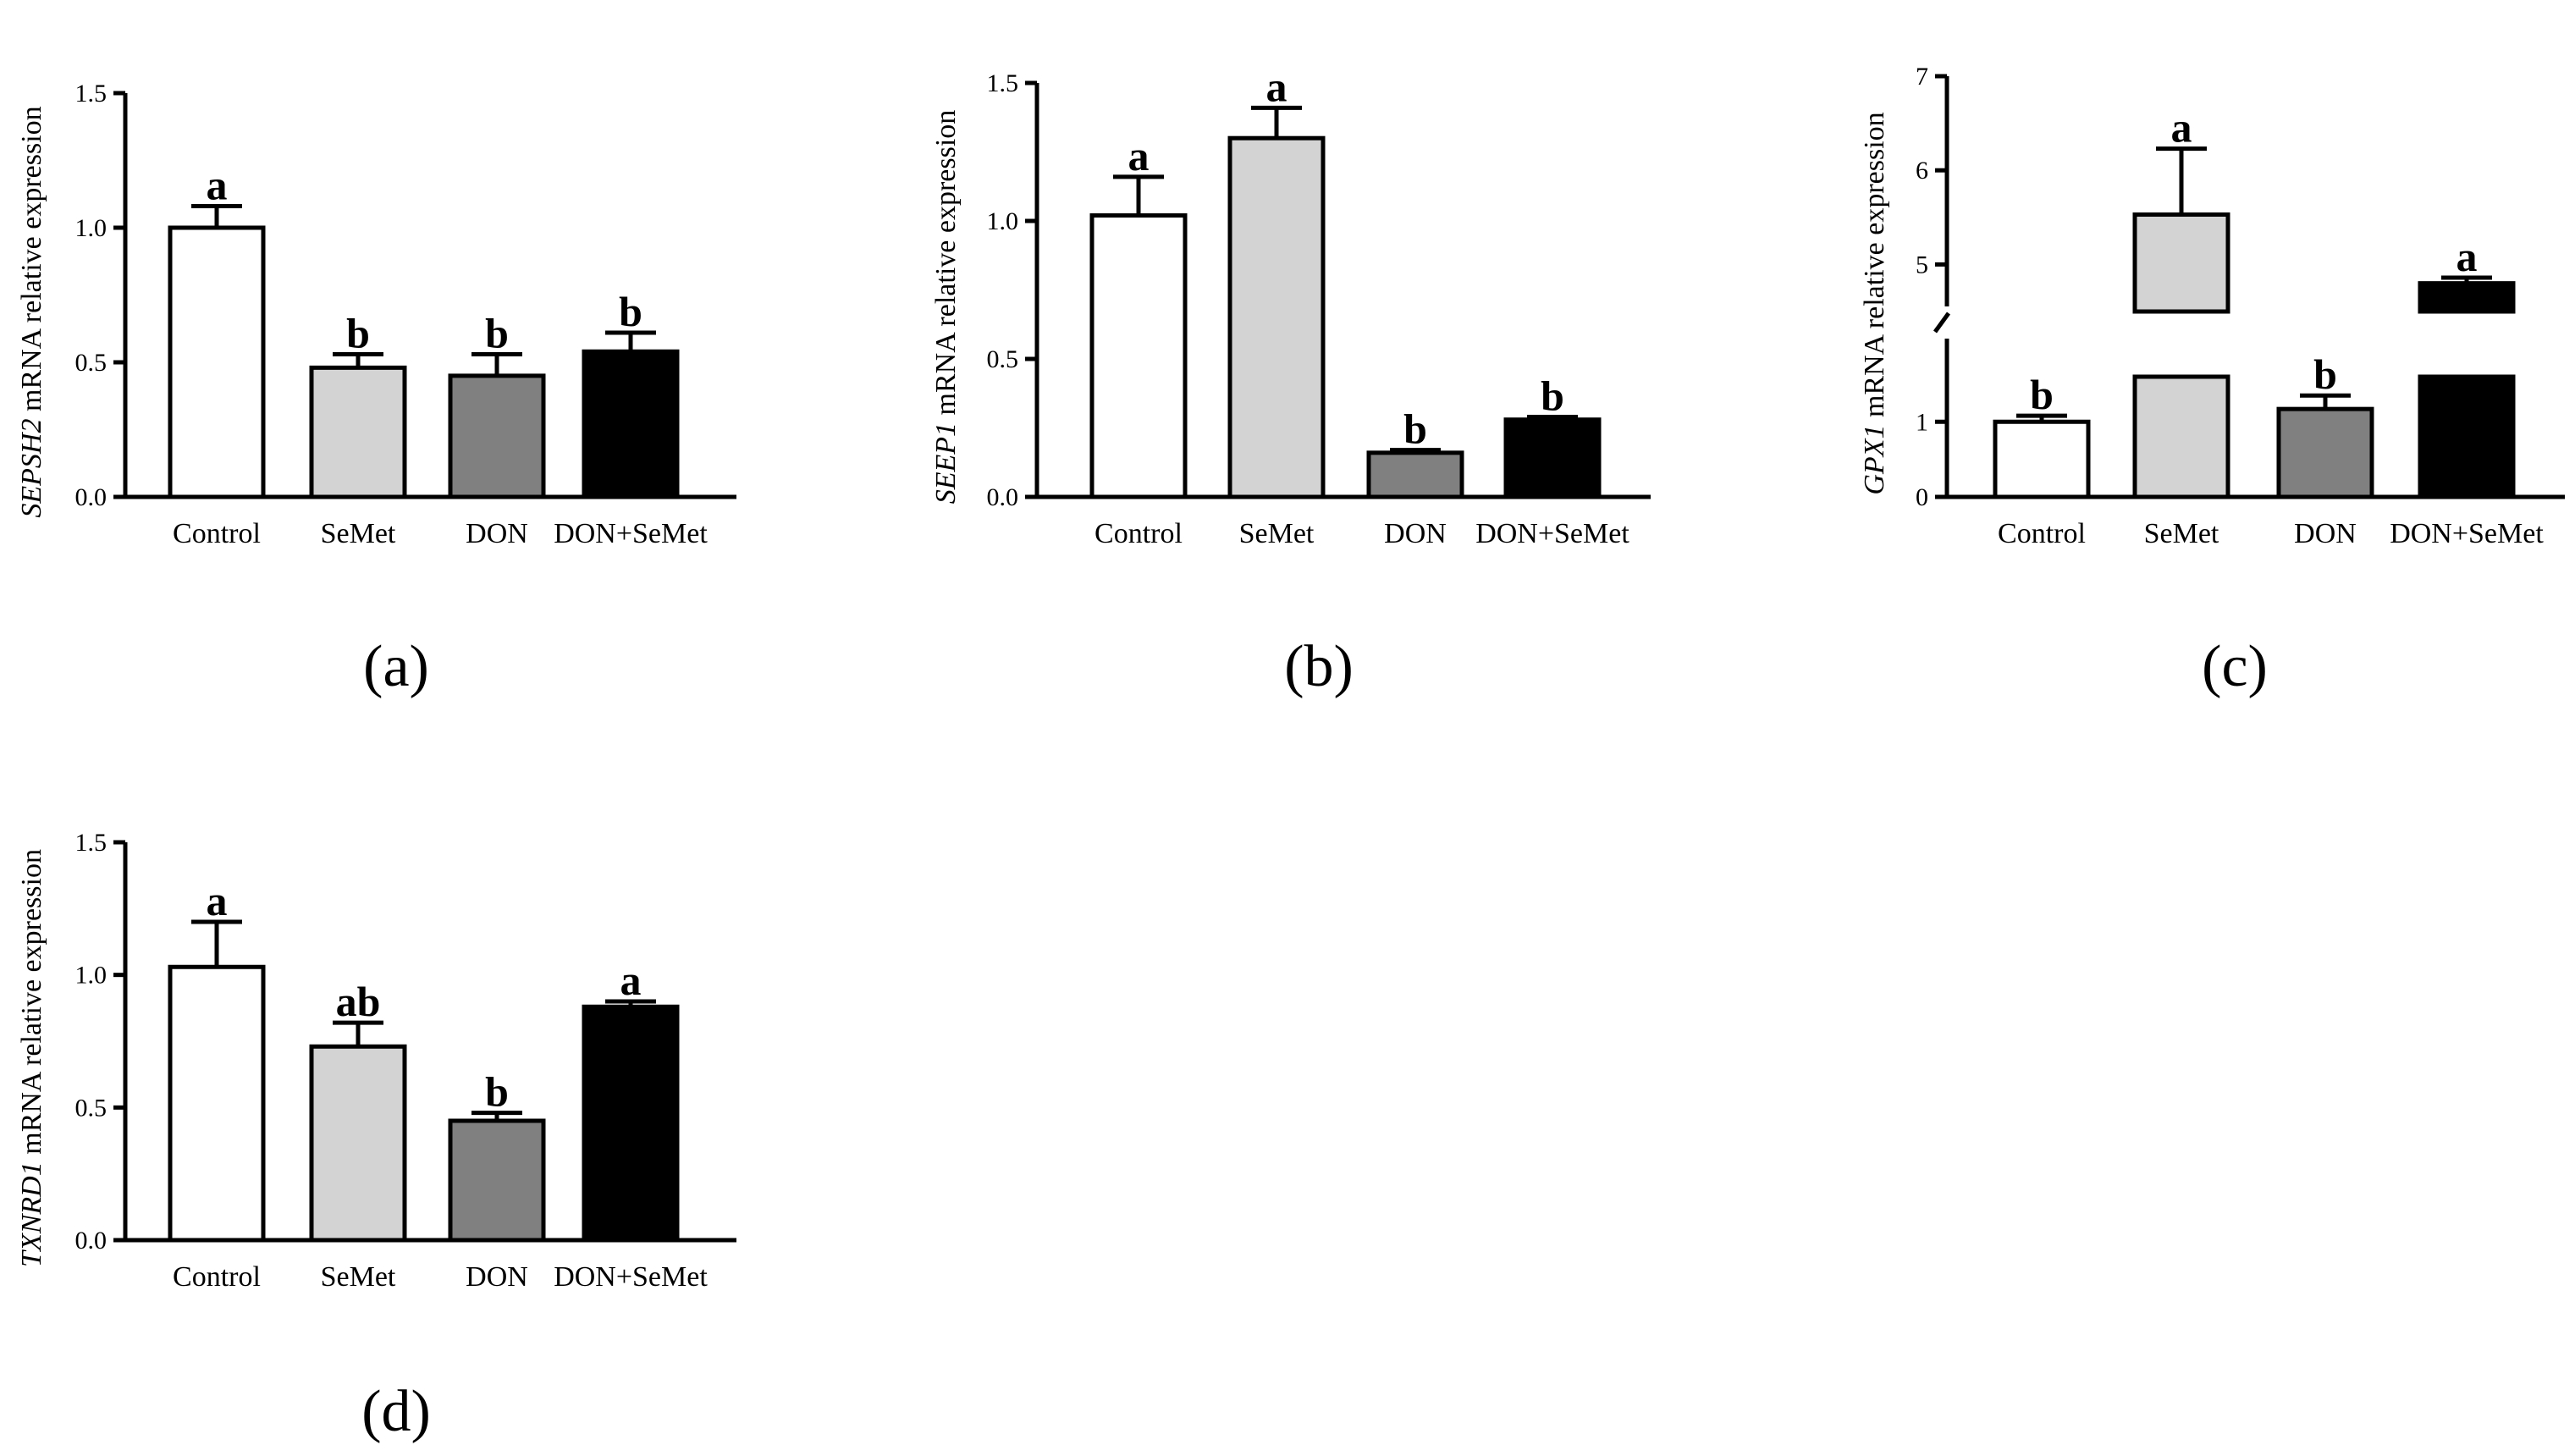 This screenshot has width=2575, height=1456. I want to click on y-tick-label: 0, so click(1922, 497).